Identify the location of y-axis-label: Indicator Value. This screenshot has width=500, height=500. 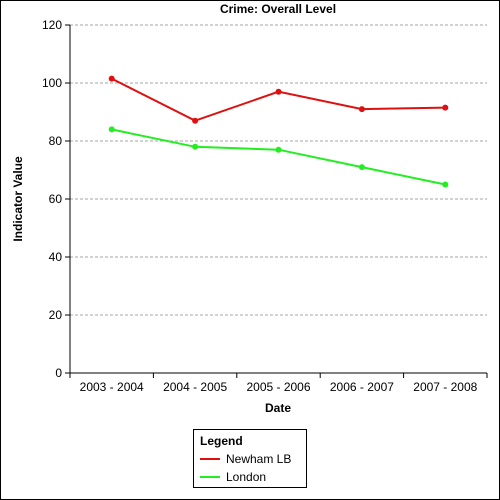
(18, 199).